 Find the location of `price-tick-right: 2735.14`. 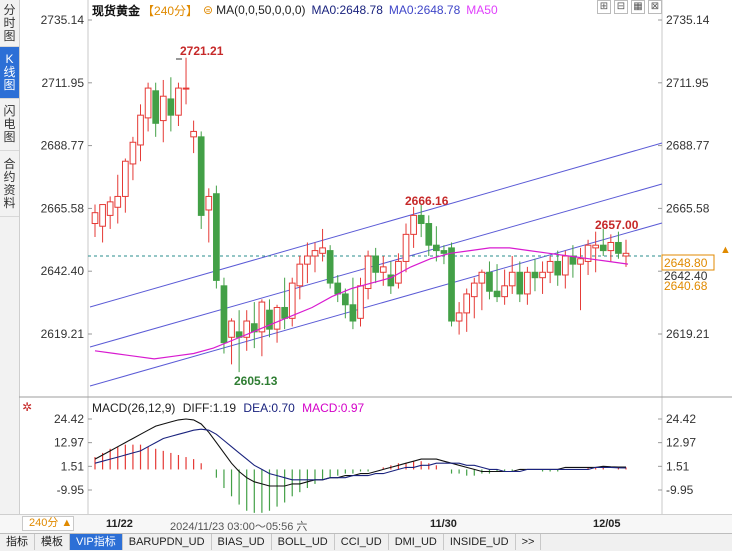

price-tick-right: 2735.14 is located at coordinates (688, 20).